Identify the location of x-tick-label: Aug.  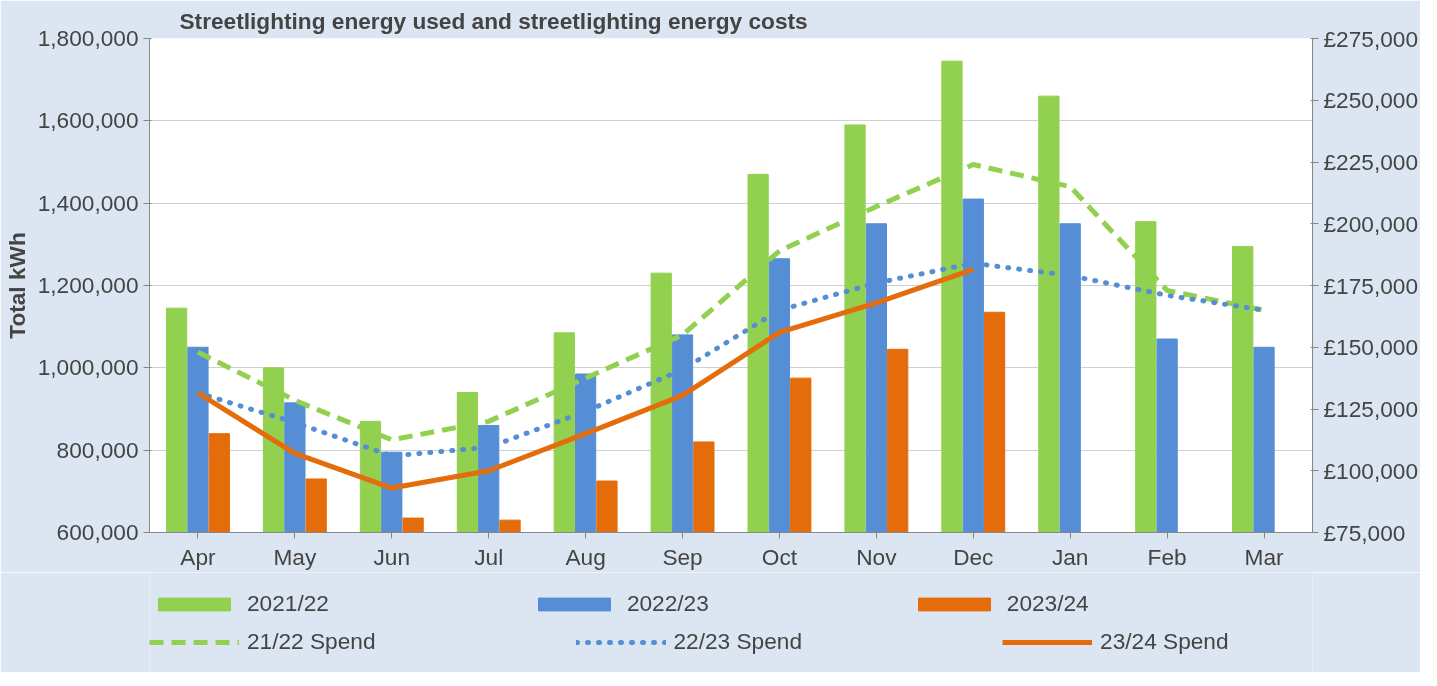
(585, 556).